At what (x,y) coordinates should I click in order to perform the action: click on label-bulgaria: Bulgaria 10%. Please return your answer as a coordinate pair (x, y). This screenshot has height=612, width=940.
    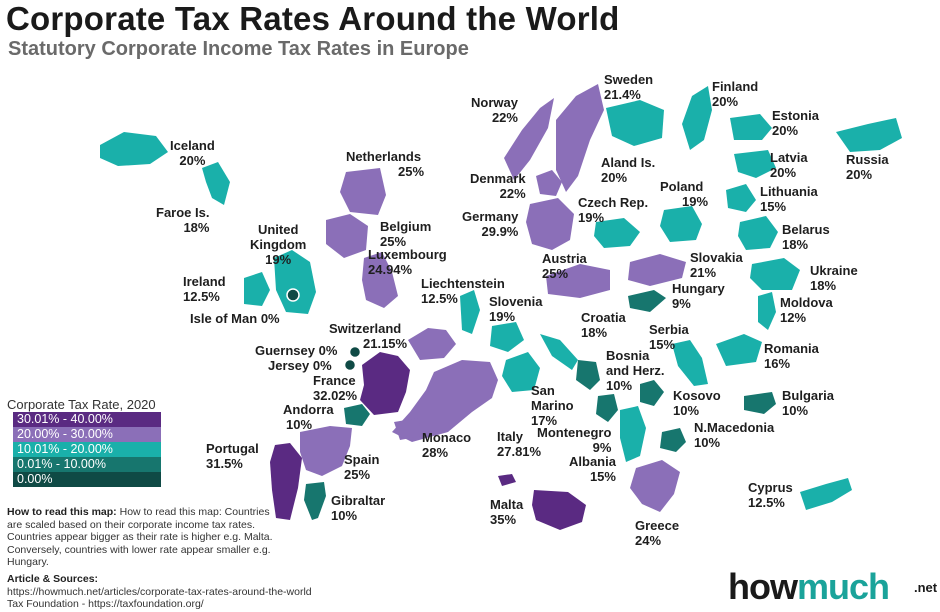
    Looking at the image, I should click on (808, 403).